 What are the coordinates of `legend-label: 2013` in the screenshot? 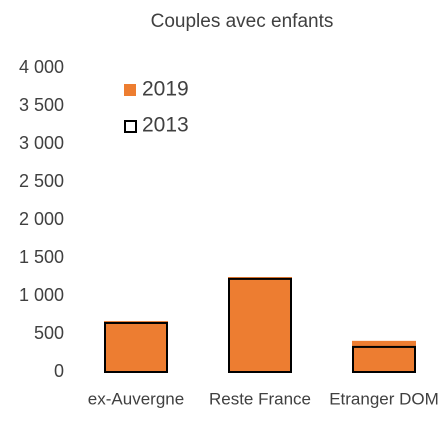 It's located at (165, 125).